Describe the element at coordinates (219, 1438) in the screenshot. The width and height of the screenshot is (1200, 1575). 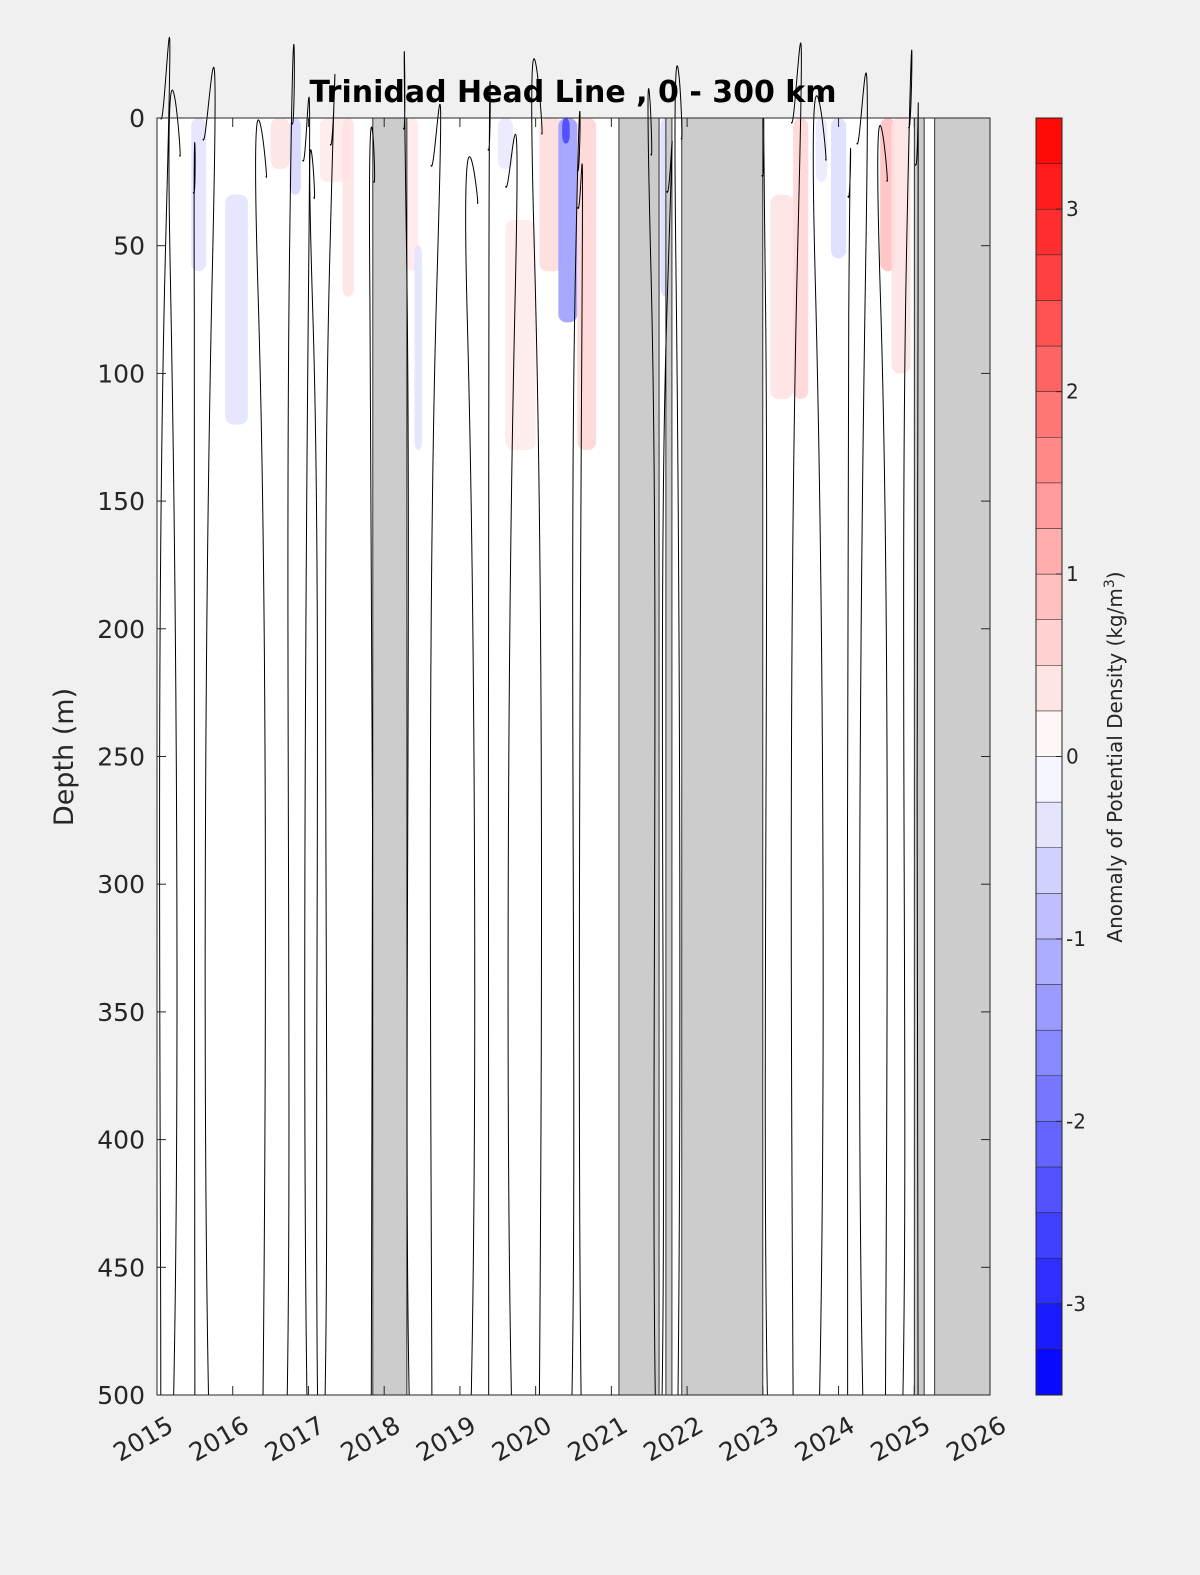
I see `x-tick-label: 2016` at that location.